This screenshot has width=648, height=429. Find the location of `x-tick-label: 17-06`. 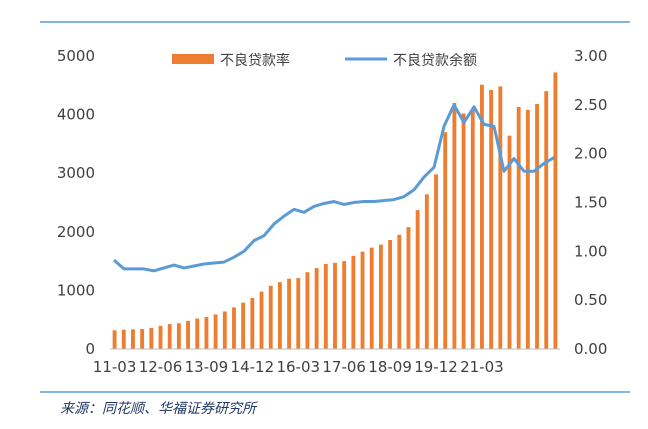

x-tick-label: 17-06 is located at coordinates (344, 367).